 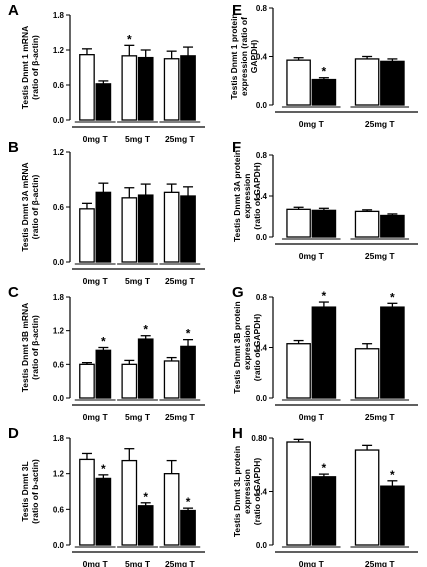 I want to click on panel-label-f: F, so click(x=236, y=147).